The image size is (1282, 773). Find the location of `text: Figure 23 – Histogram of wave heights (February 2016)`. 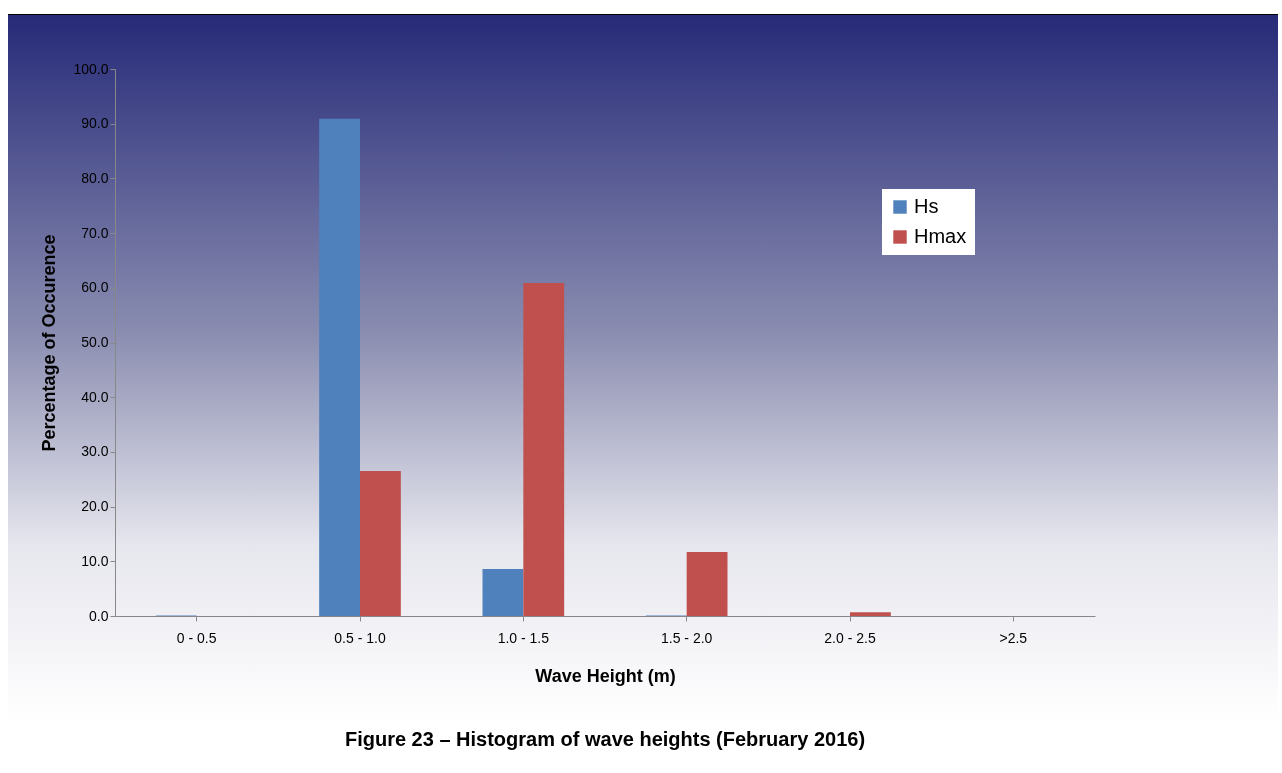

text: Figure 23 – Histogram of wave heights (February 2016) is located at coordinates (605, 739).